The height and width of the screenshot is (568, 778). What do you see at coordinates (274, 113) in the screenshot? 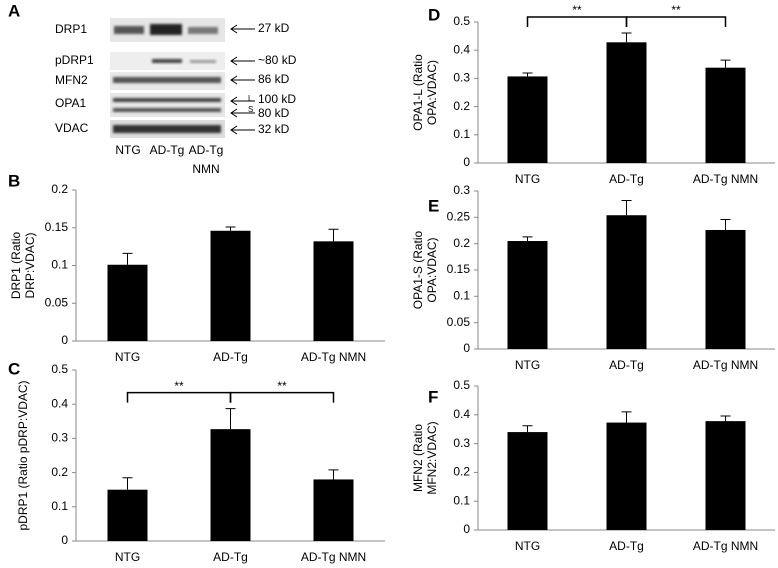
I see `blot-marker: 80 kD` at bounding box center [274, 113].